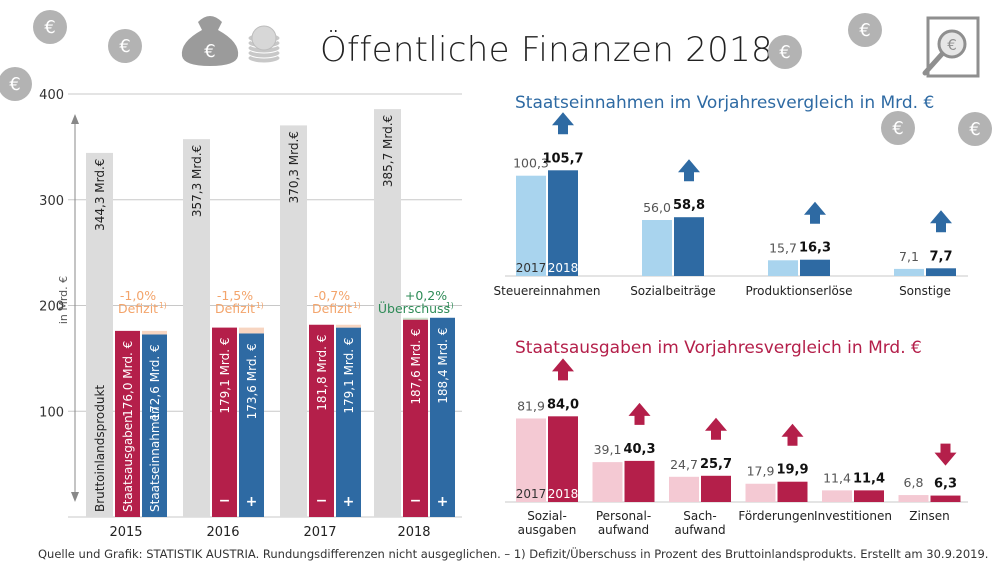  What do you see at coordinates (869, 478) in the screenshot?
I see `value-label-2018: 11,4` at bounding box center [869, 478].